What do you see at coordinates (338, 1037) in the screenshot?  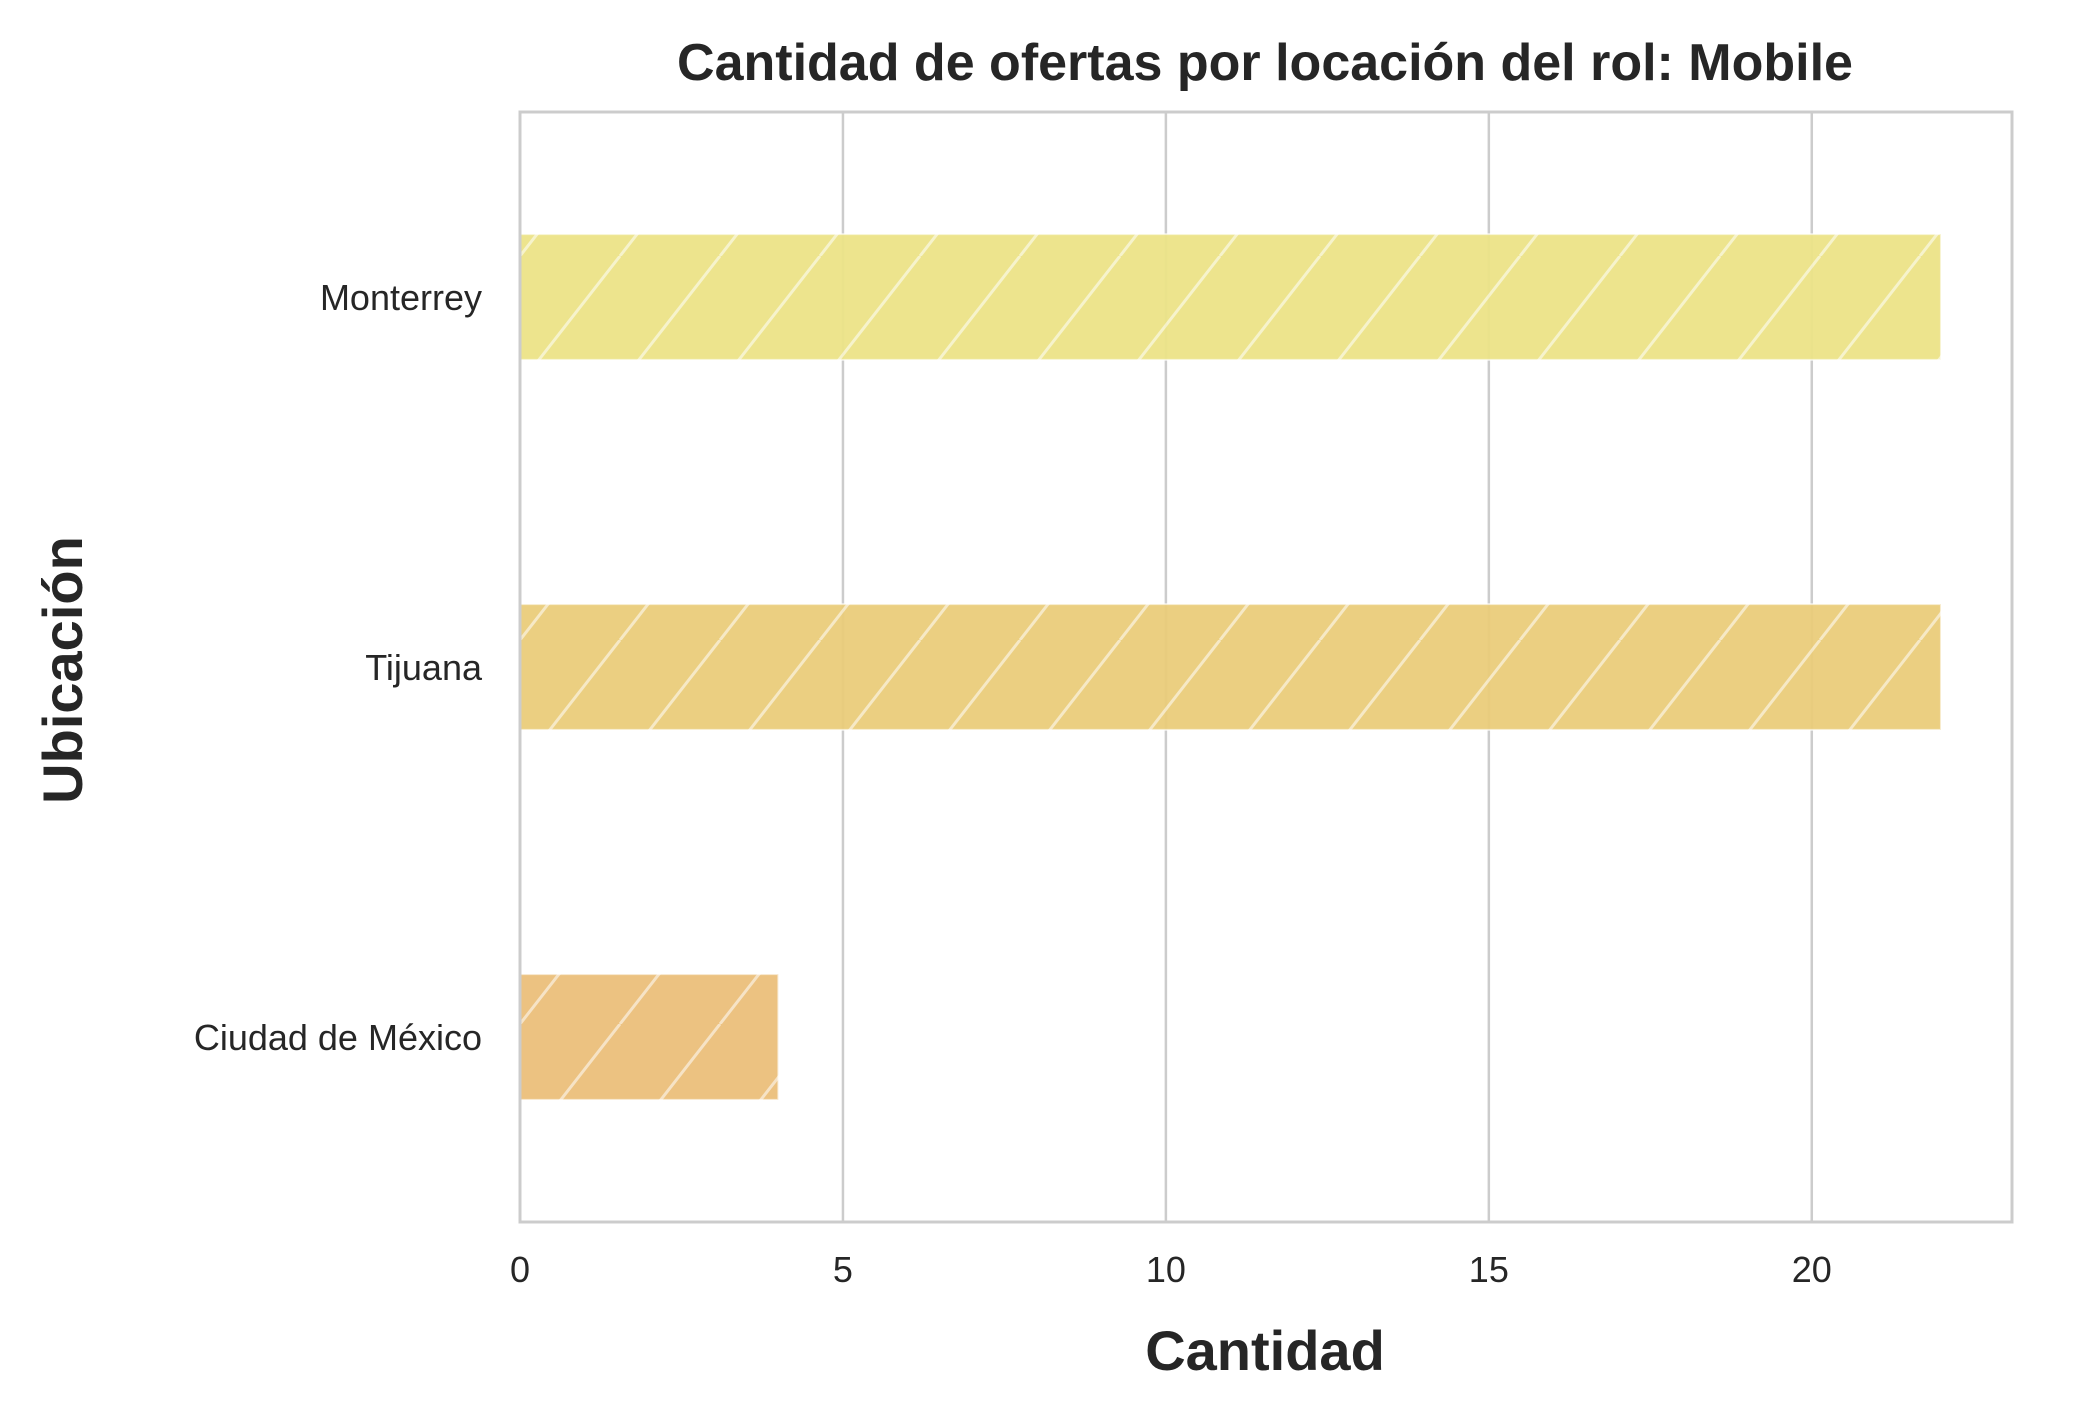 I see `y-tick-label: Ciudad de México` at bounding box center [338, 1037].